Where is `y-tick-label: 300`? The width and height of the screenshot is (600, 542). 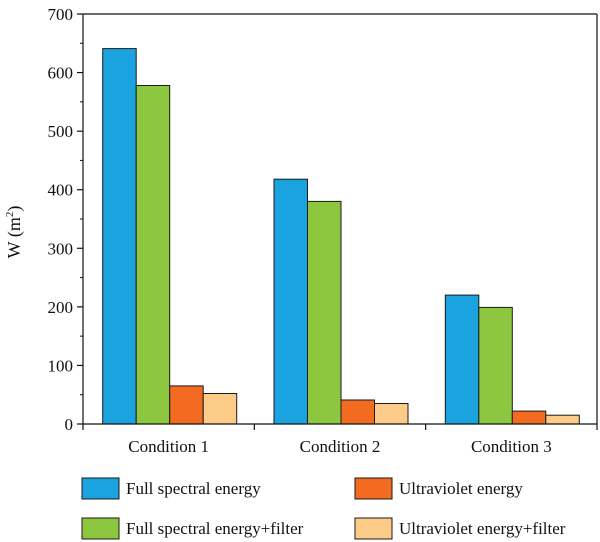 y-tick-label: 300 is located at coordinates (61, 248).